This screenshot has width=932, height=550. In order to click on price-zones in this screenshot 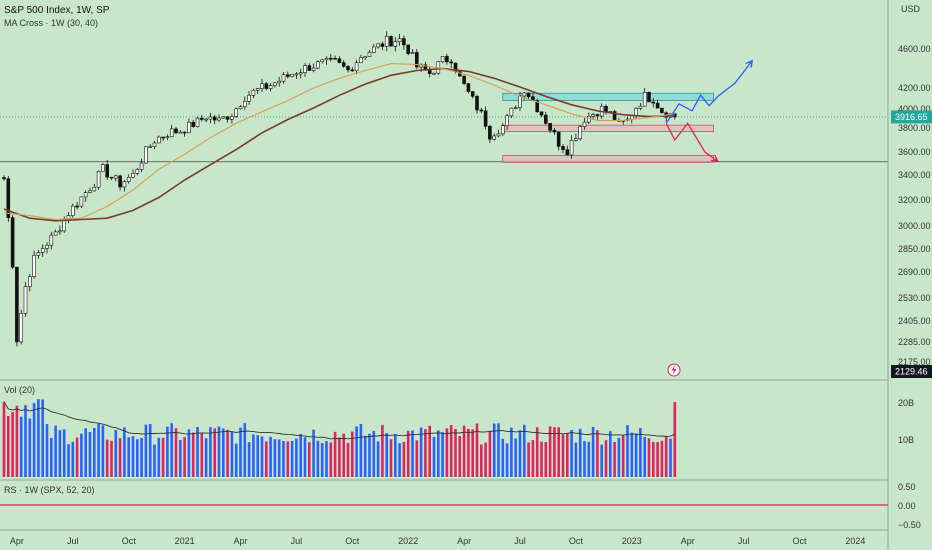, I will do `click(608, 127)`.